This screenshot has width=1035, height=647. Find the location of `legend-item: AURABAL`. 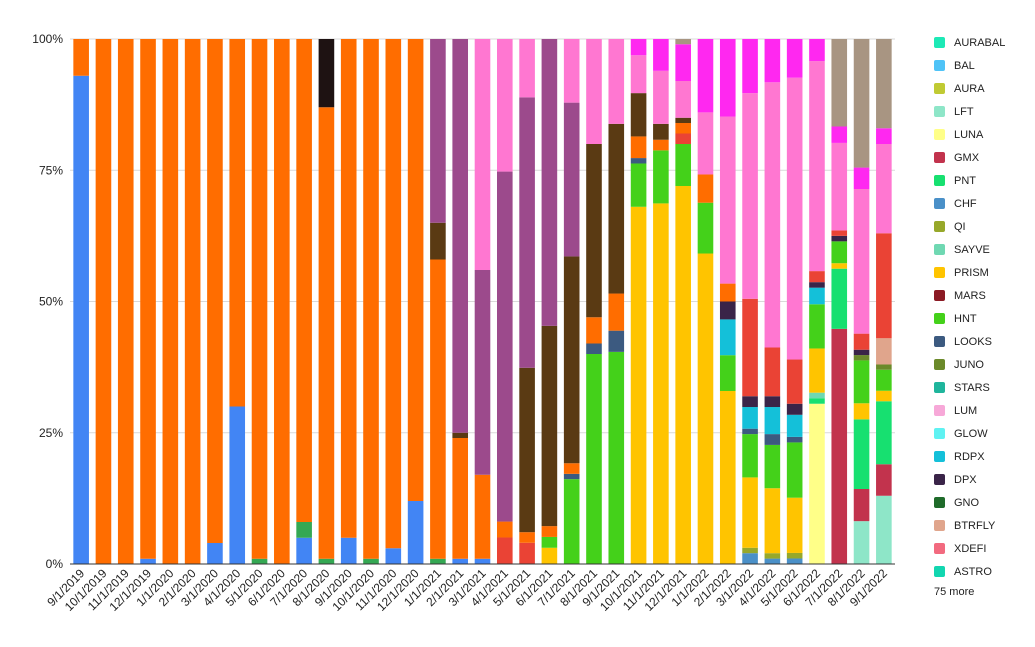

legend-item: AURABAL is located at coordinates (984, 42).